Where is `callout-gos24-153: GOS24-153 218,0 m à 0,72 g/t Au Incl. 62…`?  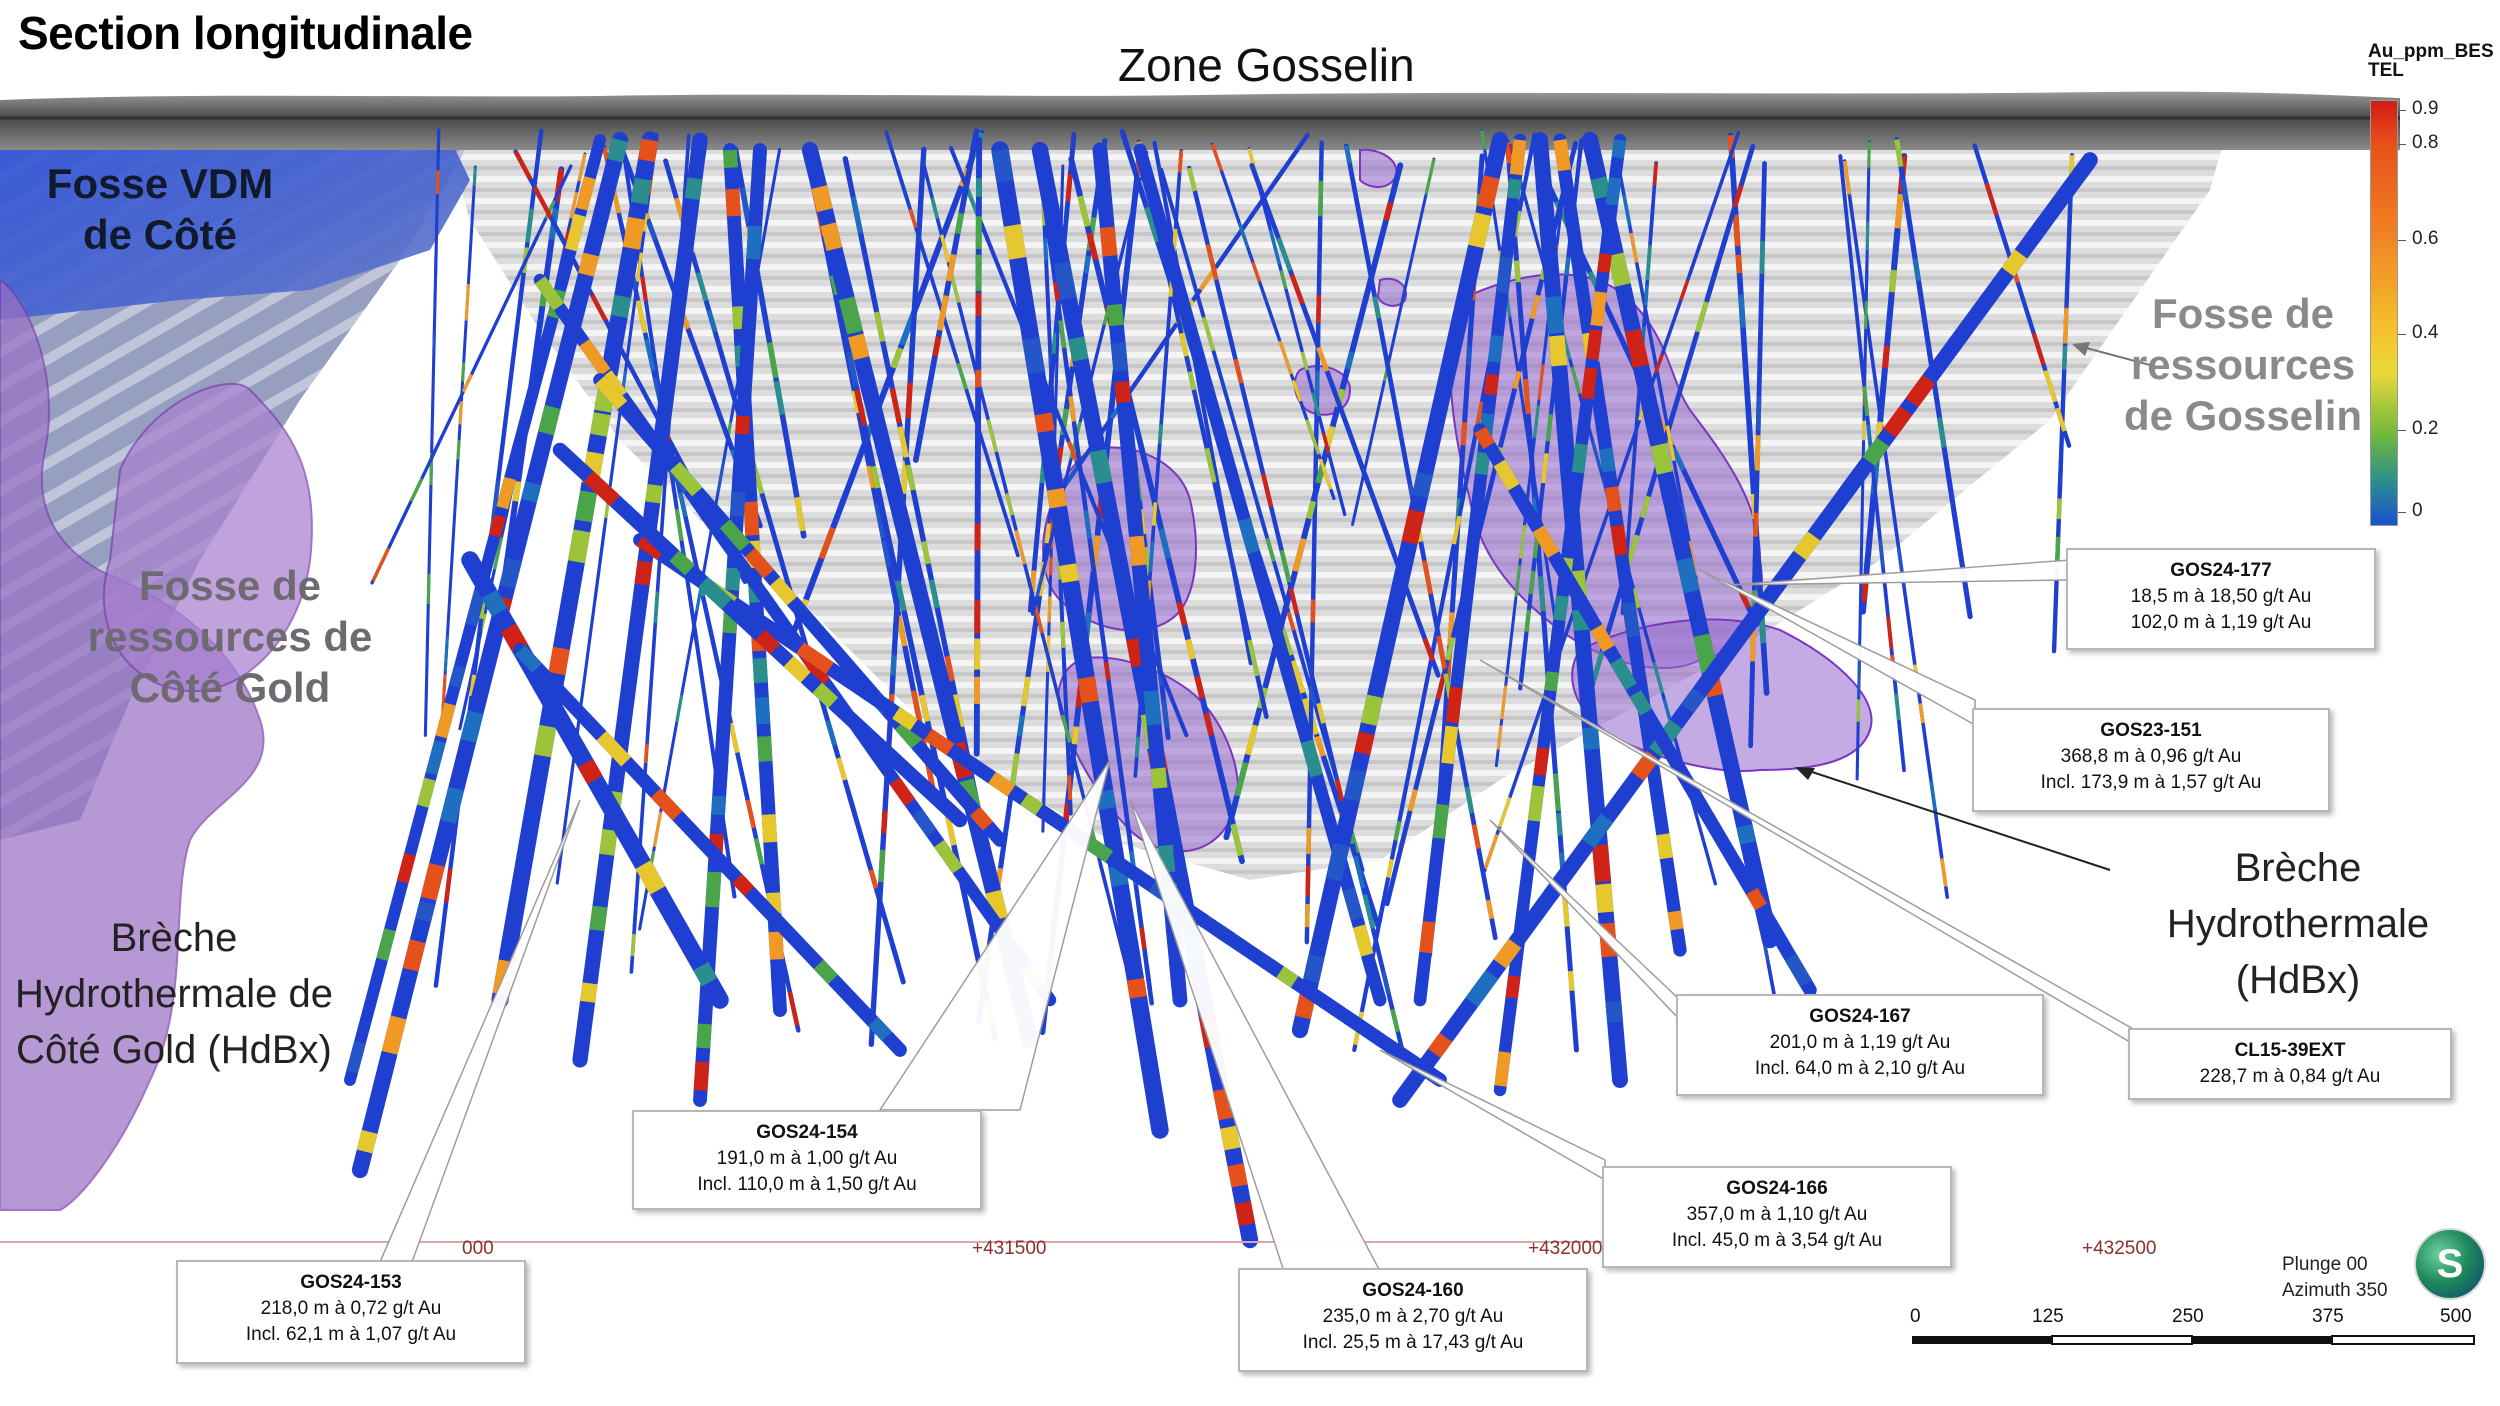 callout-gos24-153: GOS24-153 218,0 m à 0,72 g/t Au Incl. 62… is located at coordinates (351, 1312).